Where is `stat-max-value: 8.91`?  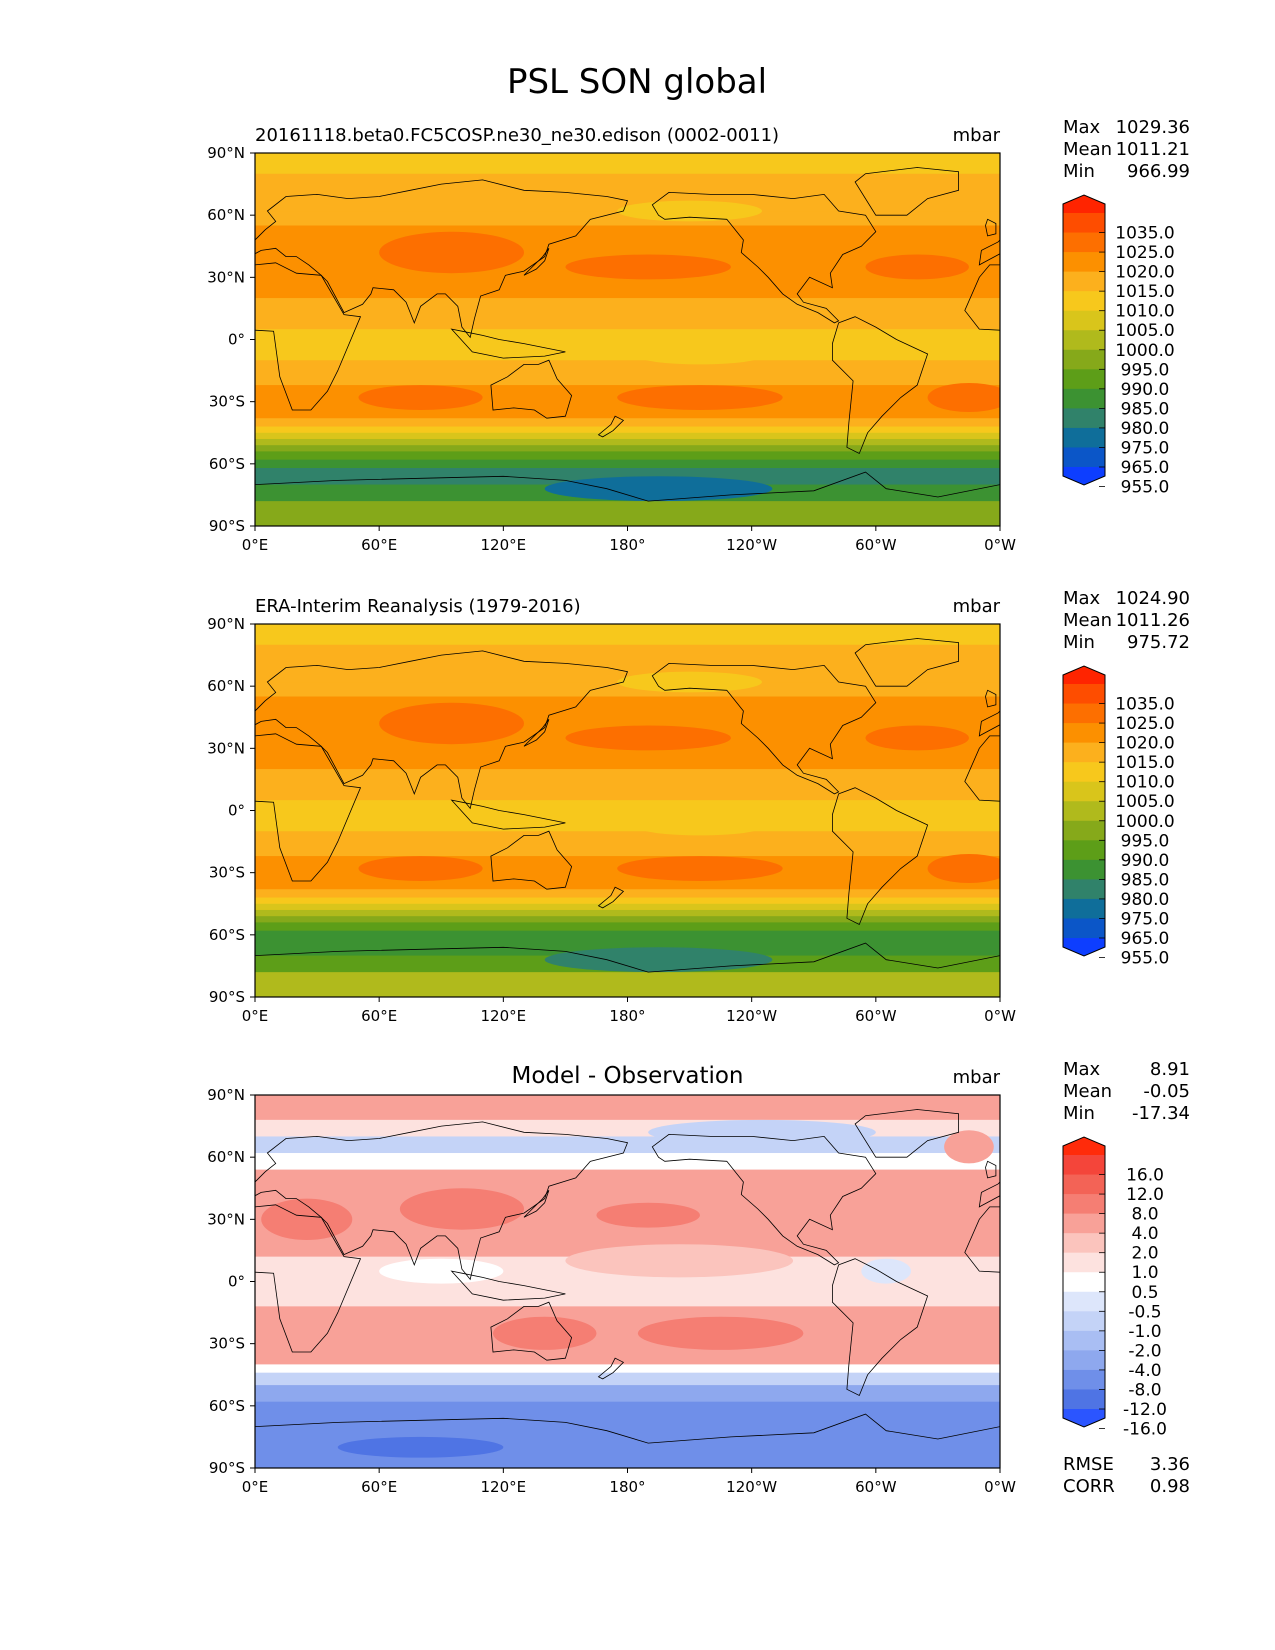 stat-max-value: 8.91 is located at coordinates (1170, 1069).